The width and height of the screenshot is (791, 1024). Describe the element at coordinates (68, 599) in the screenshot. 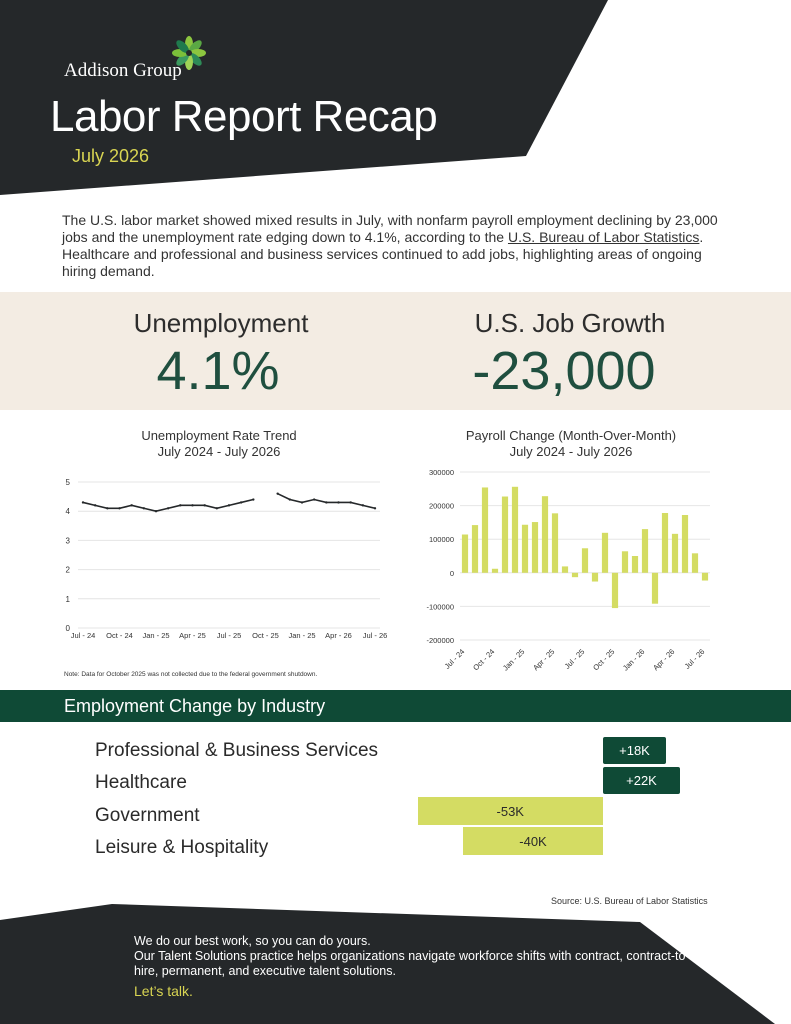

I see `y-tick-label: 1` at that location.